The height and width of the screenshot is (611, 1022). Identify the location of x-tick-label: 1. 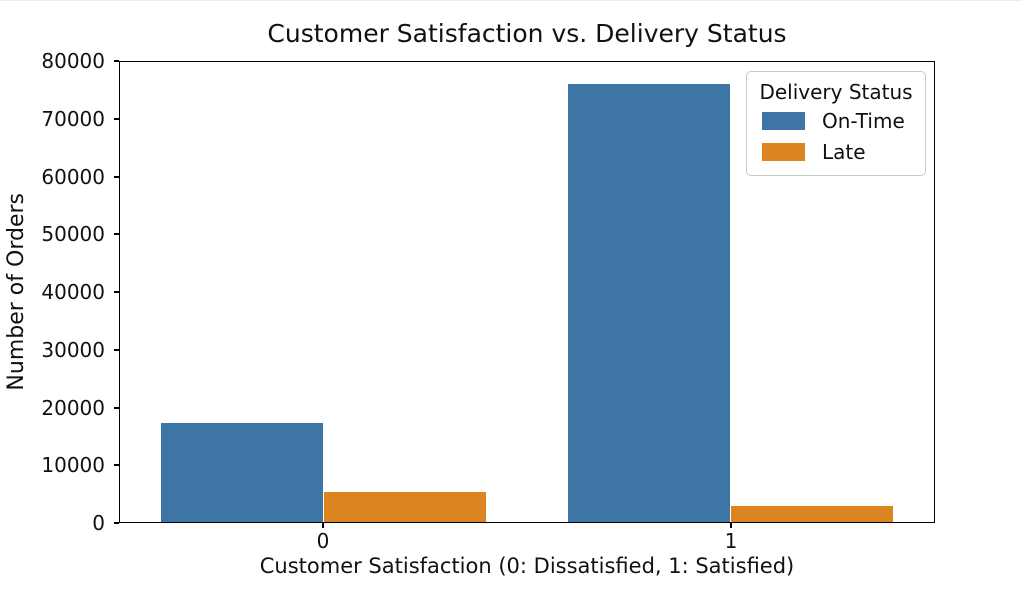
(731, 541).